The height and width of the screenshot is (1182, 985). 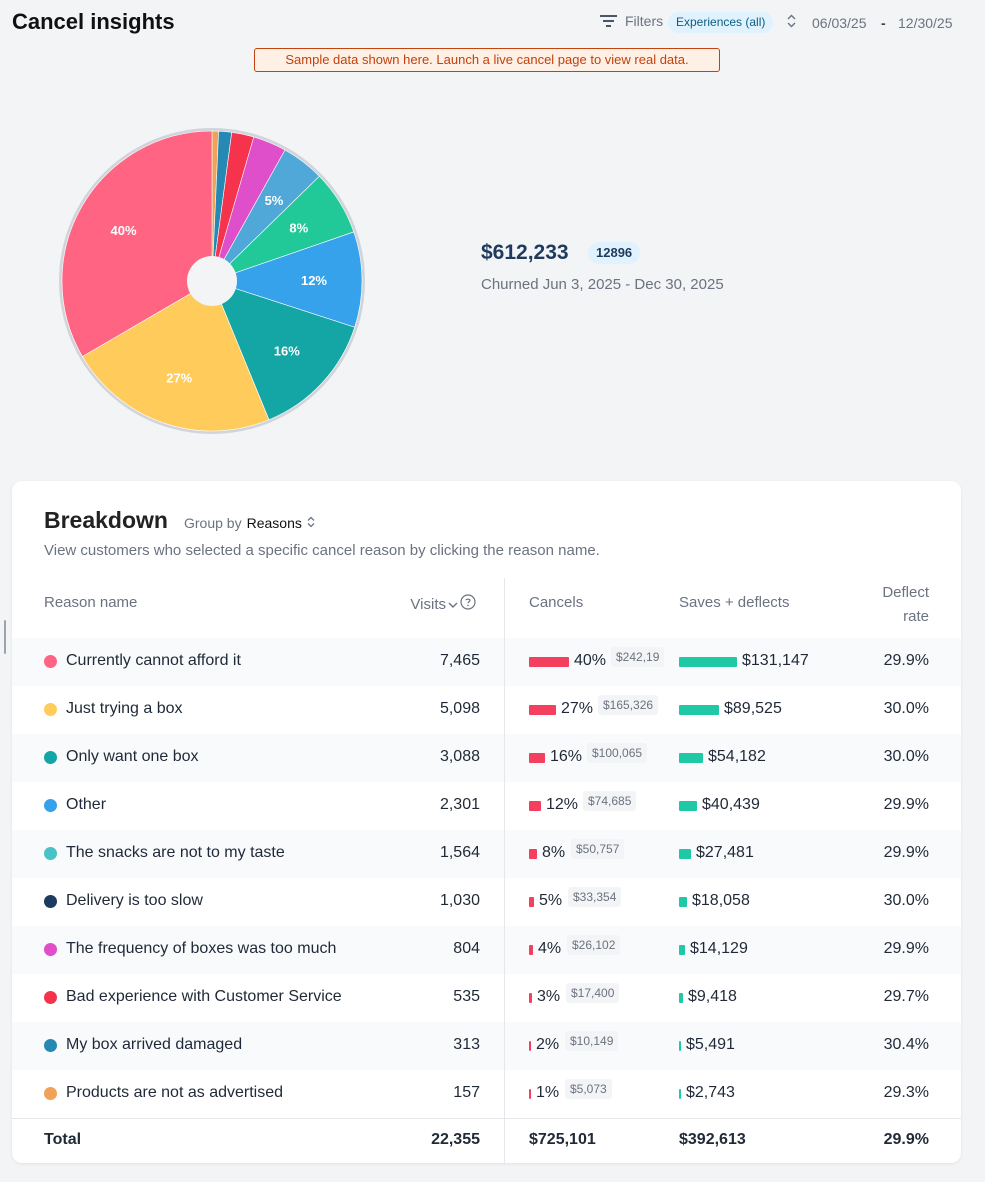 What do you see at coordinates (213, 523) in the screenshot?
I see `group-by-label: Group by` at bounding box center [213, 523].